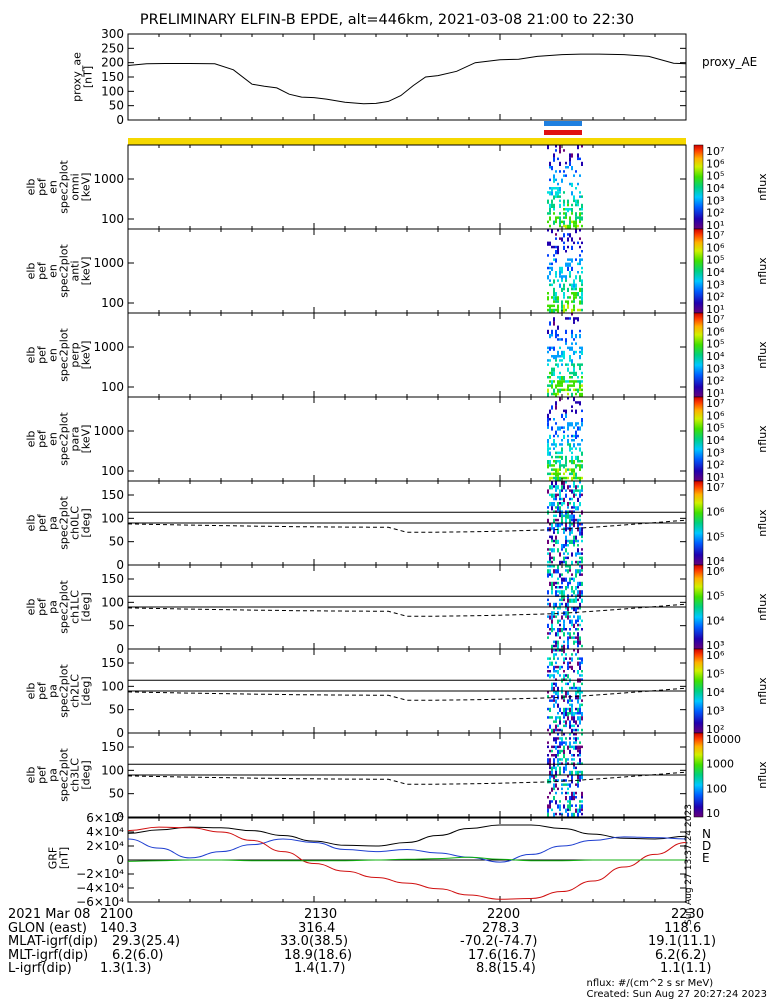 The image size is (775, 1000). Describe the element at coordinates (715, 393) in the screenshot. I see `colorbar-tick-label: 10¹` at that location.